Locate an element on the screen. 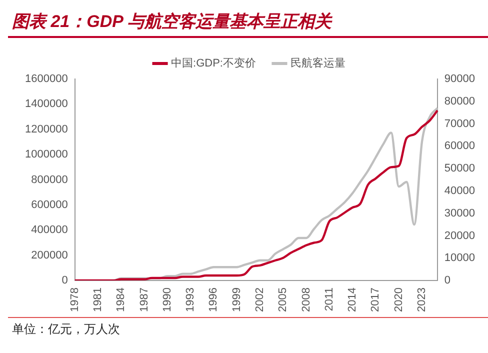 The width and height of the screenshot is (488, 353). y-tick-label: 0 is located at coordinates (65, 280).